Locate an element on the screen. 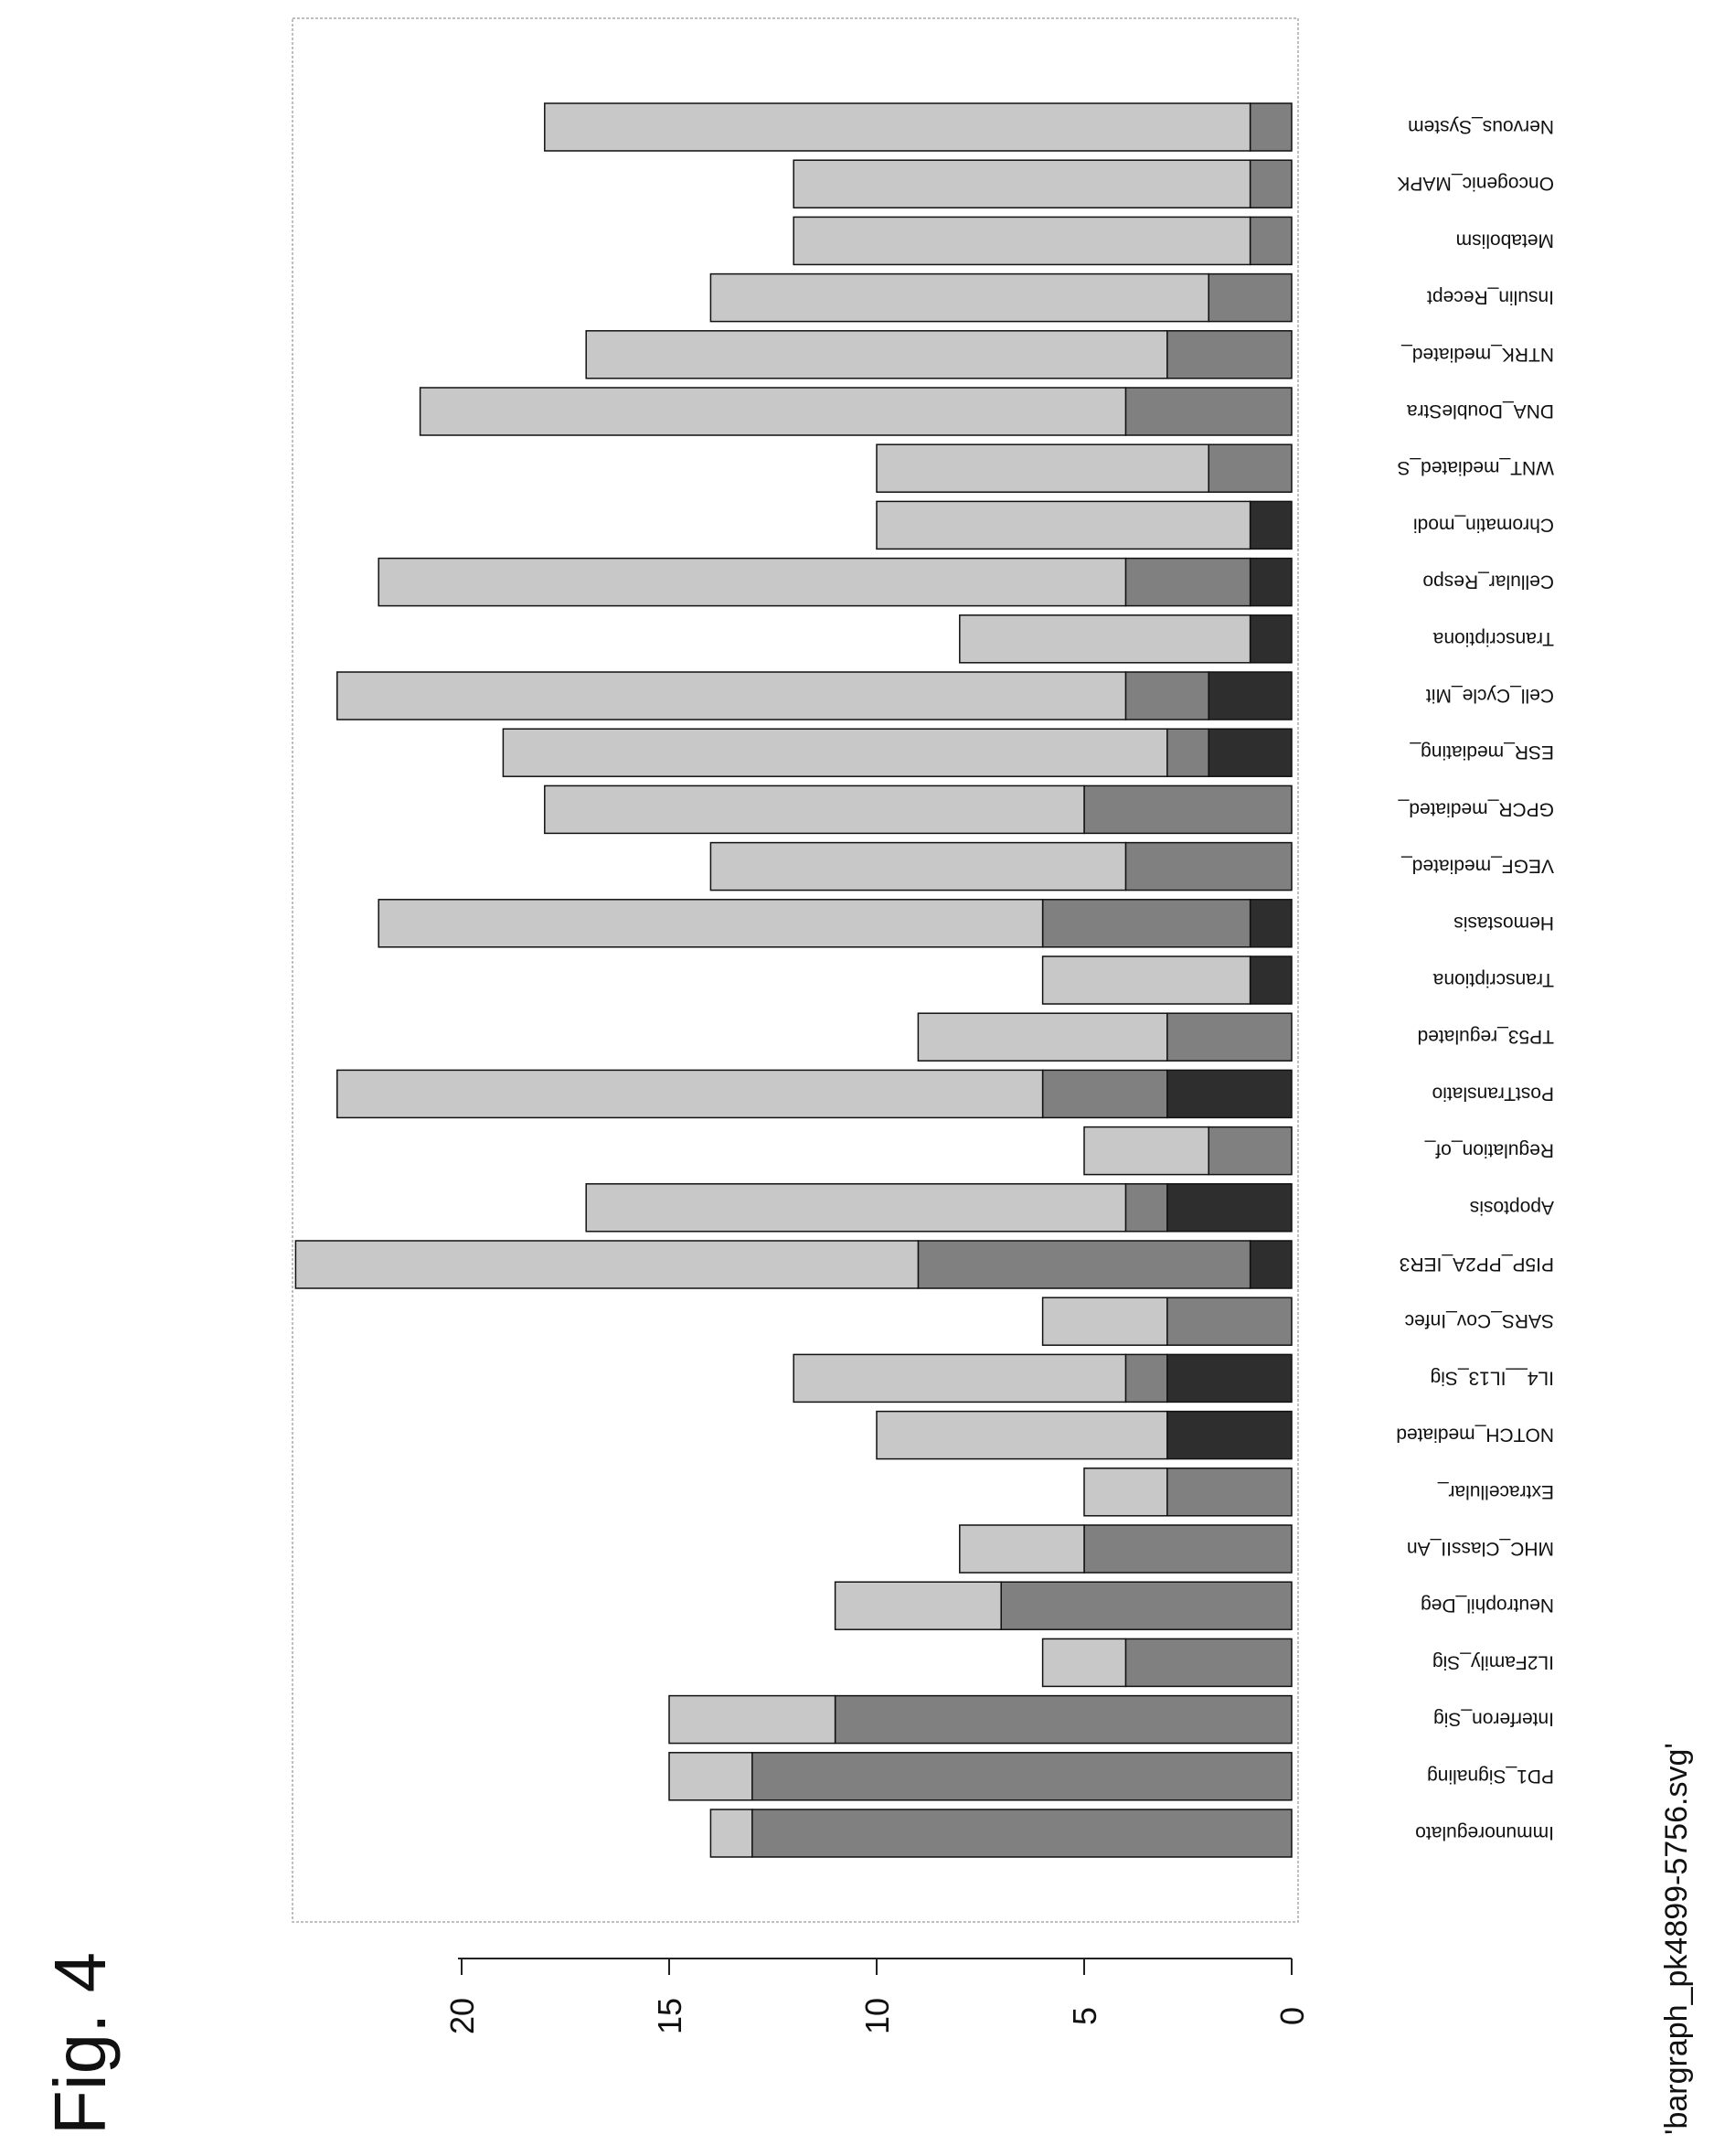 The width and height of the screenshot is (1714, 2156). category-label: Metabolism is located at coordinates (1505, 240).